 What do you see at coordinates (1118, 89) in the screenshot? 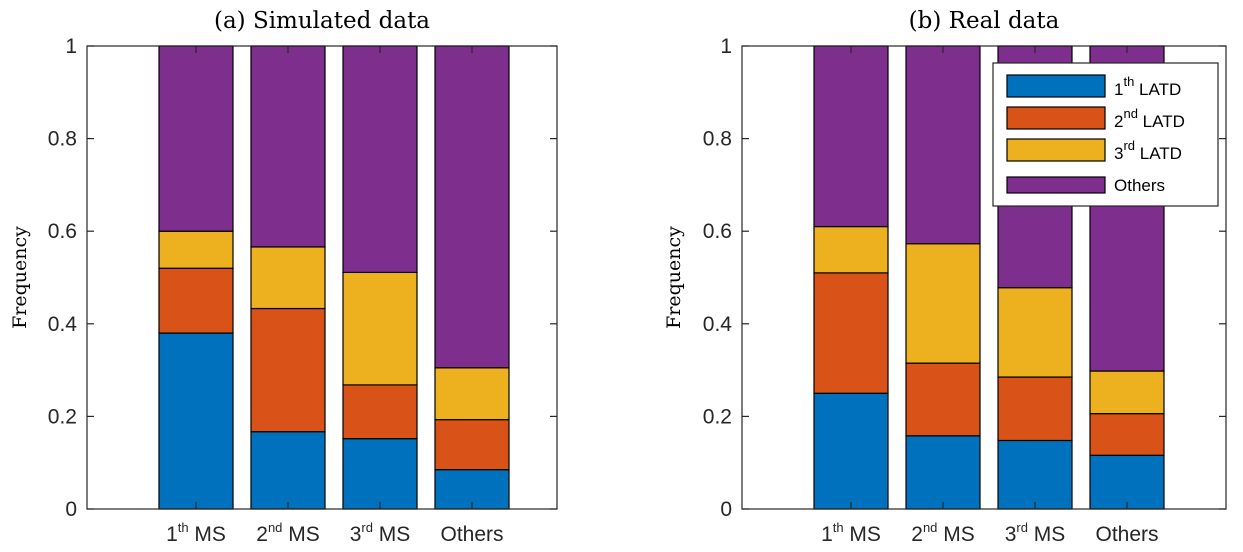
I see `legend-entry-label-base: 1` at bounding box center [1118, 89].